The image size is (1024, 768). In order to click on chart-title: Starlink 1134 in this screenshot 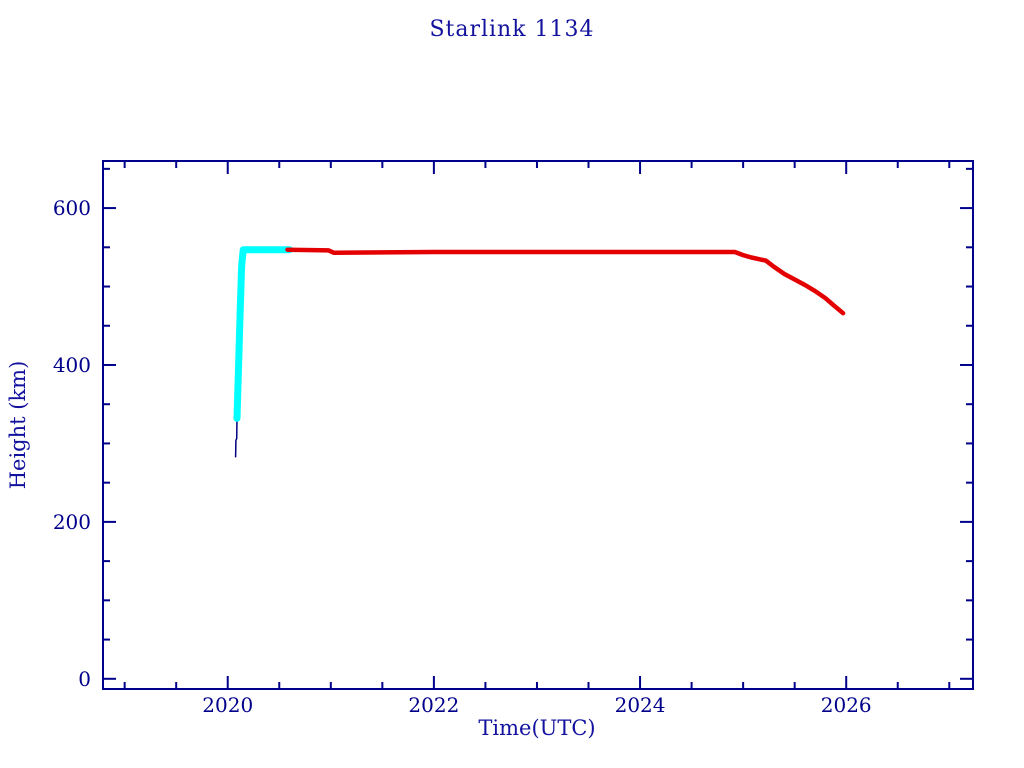, I will do `click(512, 29)`.